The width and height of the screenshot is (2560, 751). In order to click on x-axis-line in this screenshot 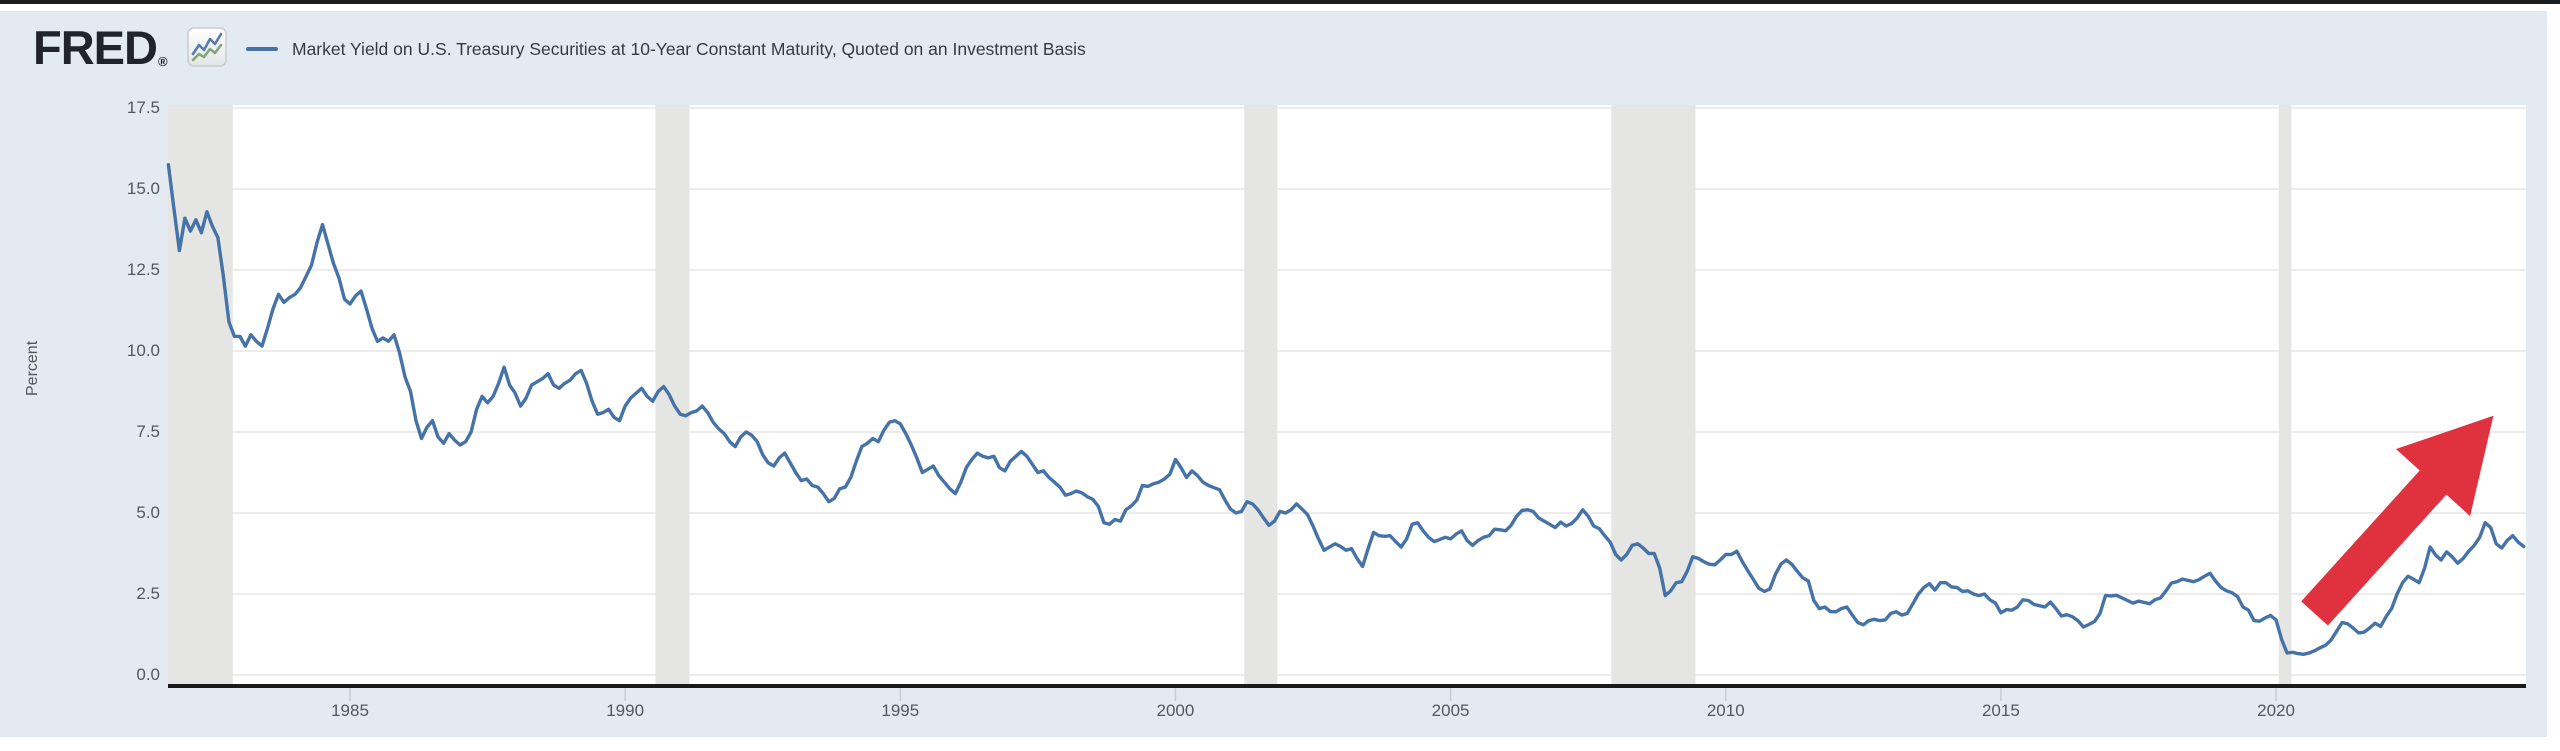, I will do `click(1347, 686)`.